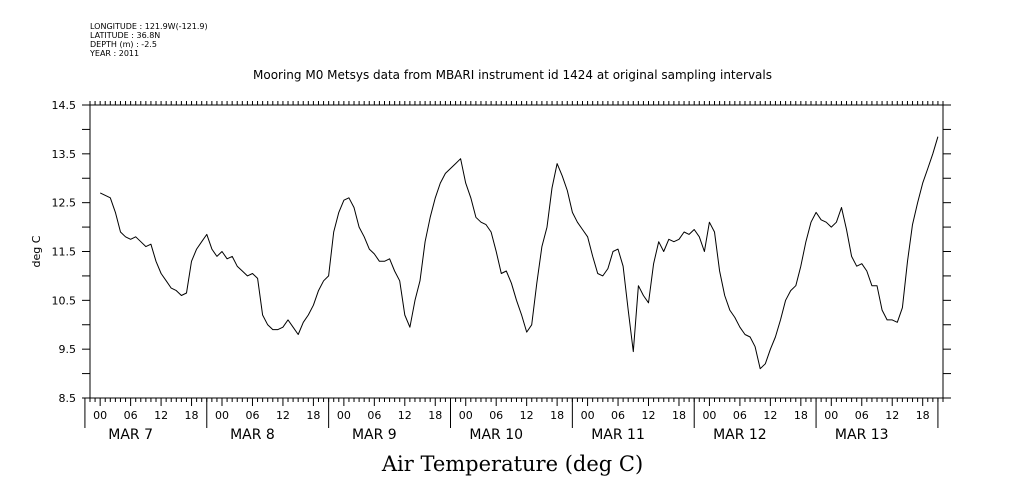 Image resolution: width=1009 pixels, height=504 pixels. Describe the element at coordinates (64, 300) in the screenshot. I see `y-tick-label: 10.5` at that location.